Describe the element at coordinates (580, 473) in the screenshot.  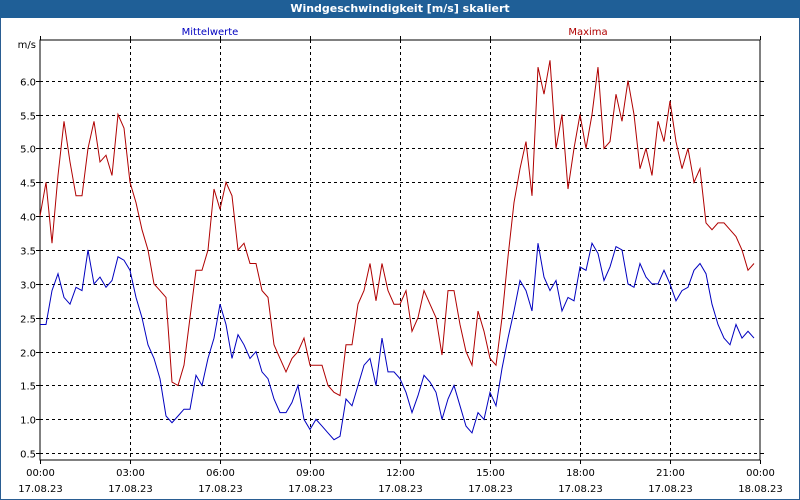
I see `x-tick-time: 18:00` at that location.